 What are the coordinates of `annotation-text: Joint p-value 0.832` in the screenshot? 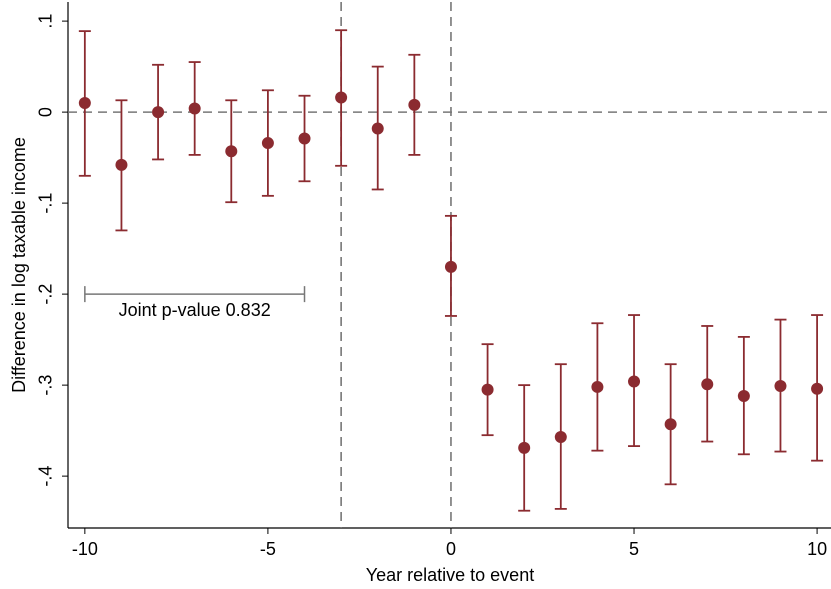 It's located at (195, 310).